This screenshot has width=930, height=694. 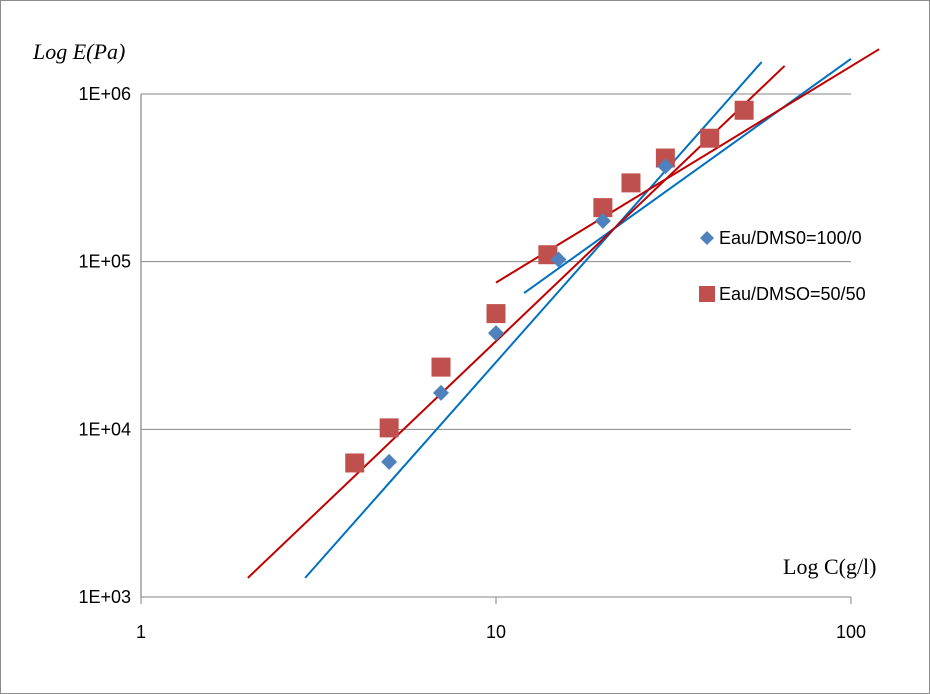 What do you see at coordinates (851, 632) in the screenshot?
I see `x-tick-label: 100` at bounding box center [851, 632].